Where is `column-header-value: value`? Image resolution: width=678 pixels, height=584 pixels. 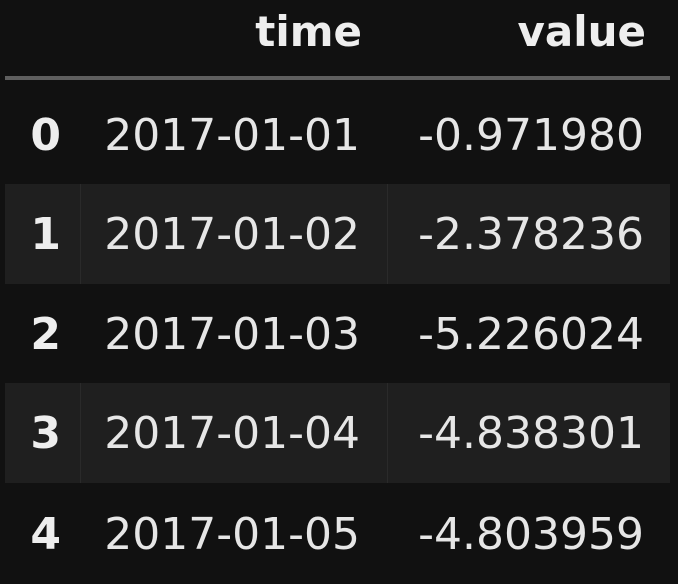 column-header-value: value is located at coordinates (581, 31).